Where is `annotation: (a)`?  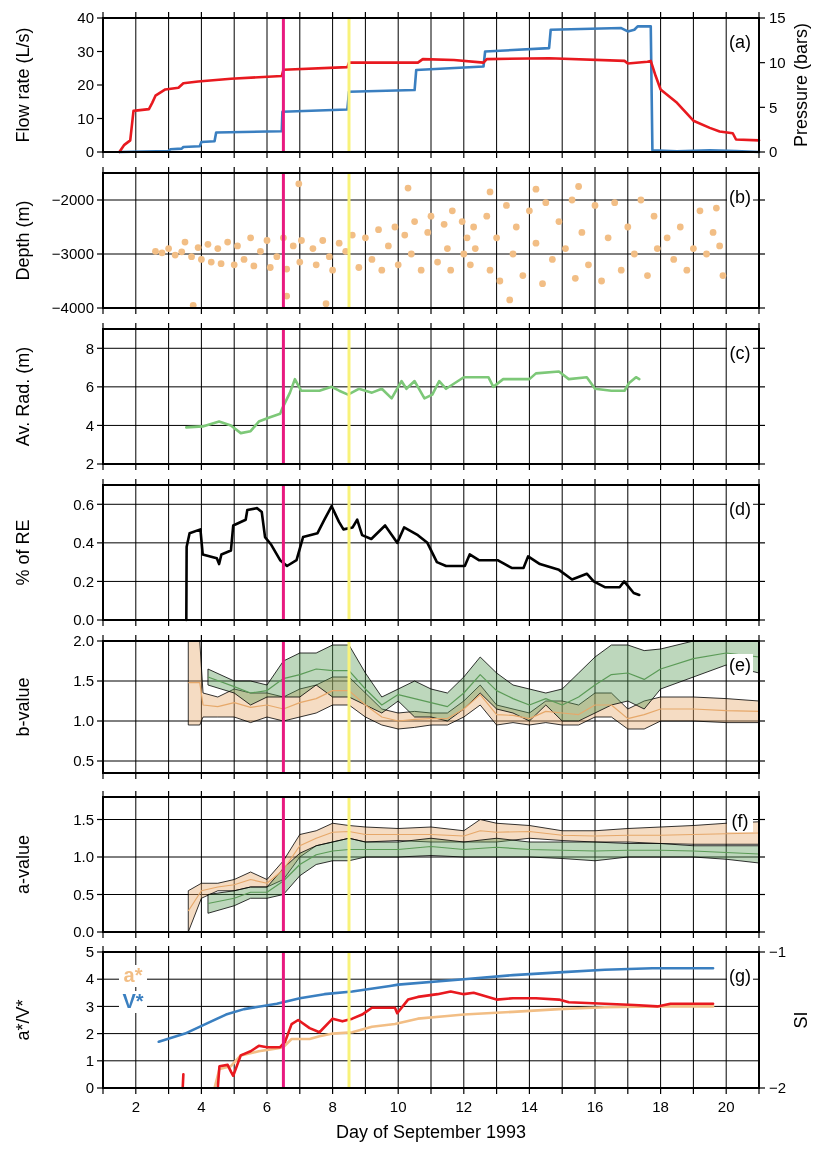 annotation: (a) is located at coordinates (740, 41).